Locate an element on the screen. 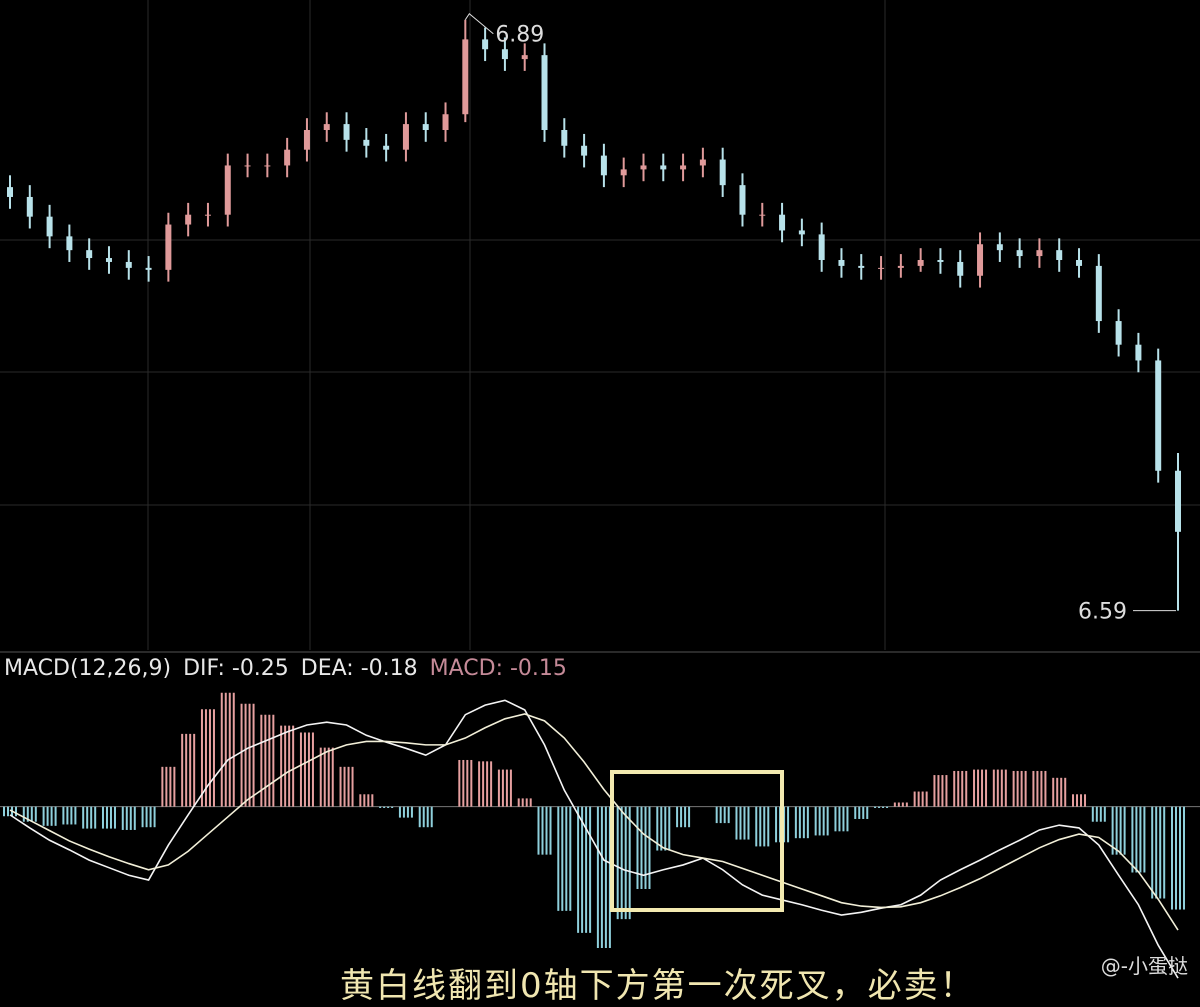  watermark: @-小蛋挞 is located at coordinates (1144, 966).